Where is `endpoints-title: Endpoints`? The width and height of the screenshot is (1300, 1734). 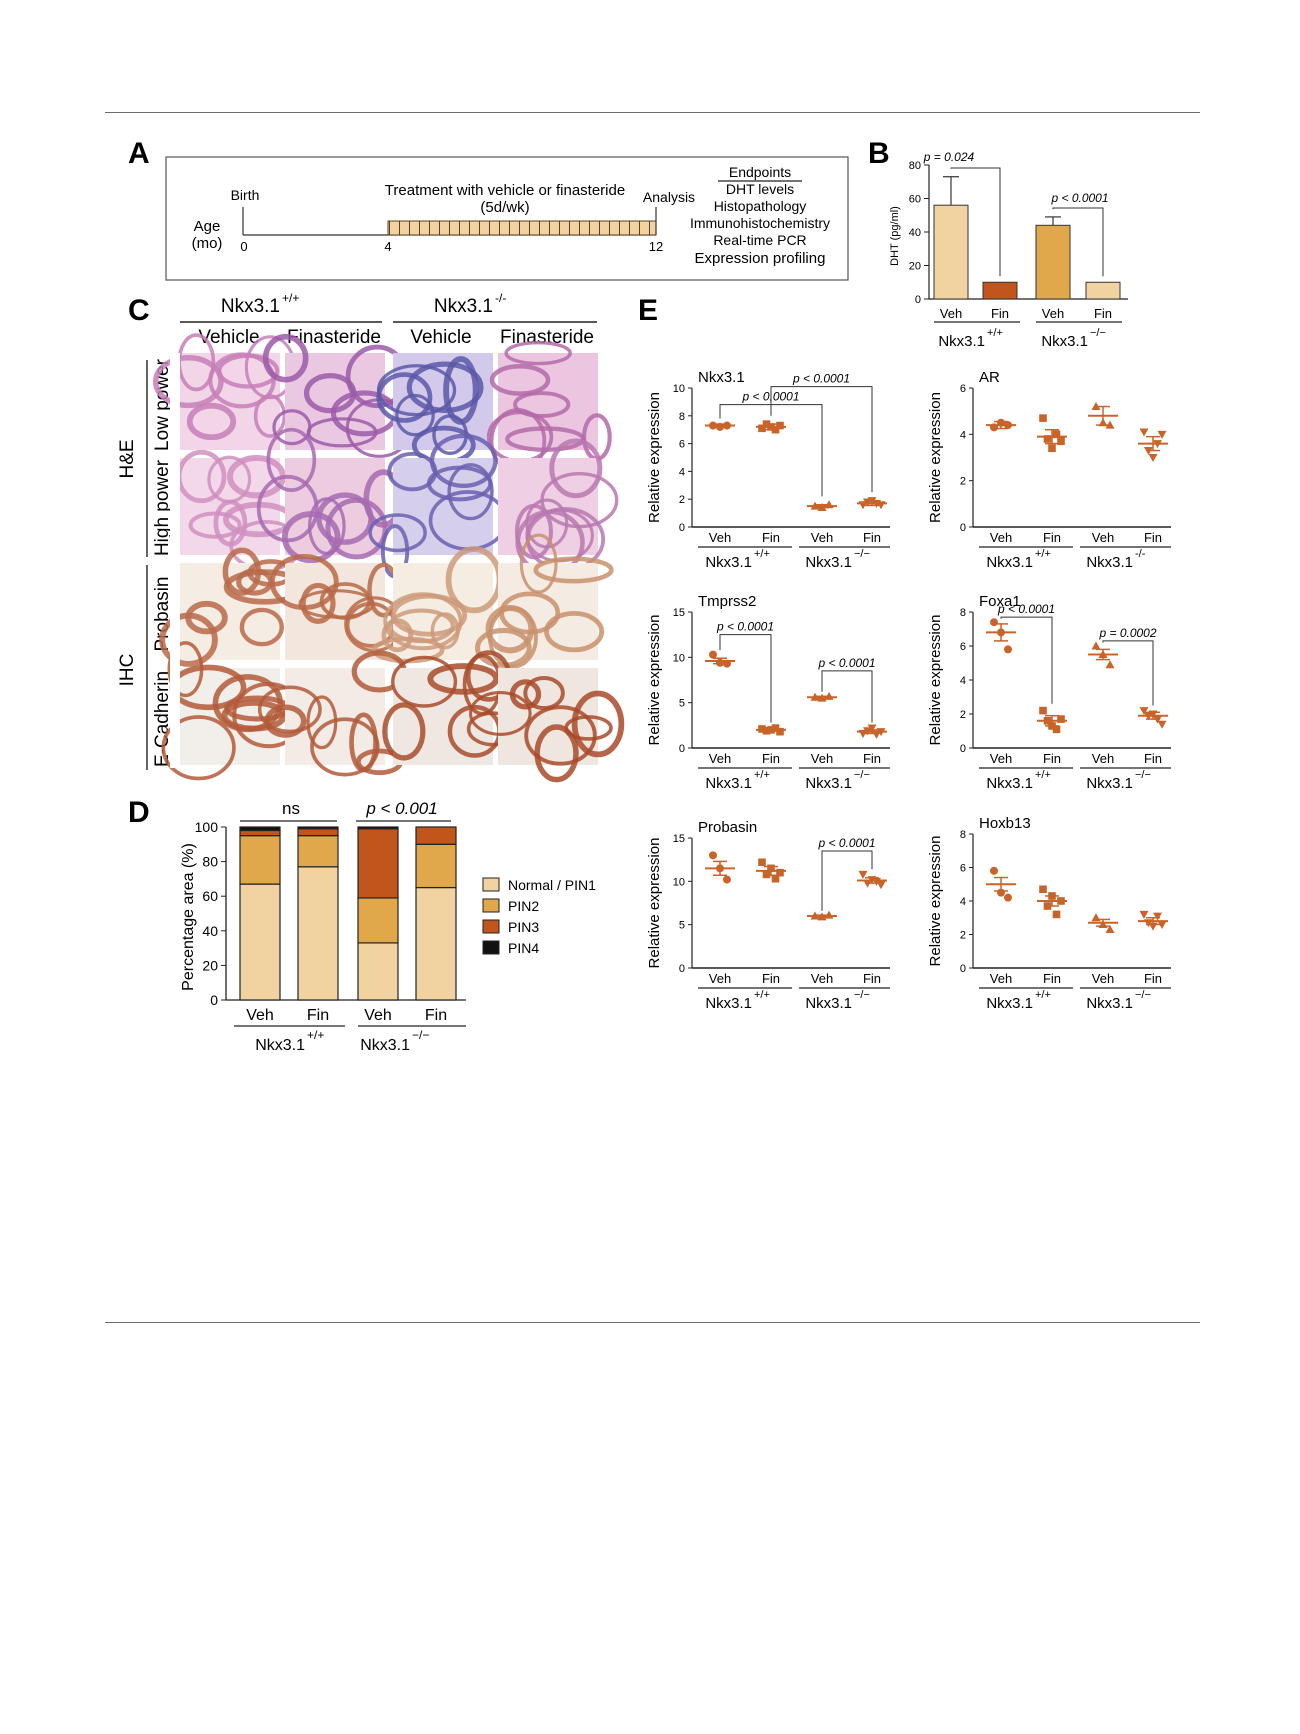
endpoints-title: Endpoints is located at coordinates (760, 172).